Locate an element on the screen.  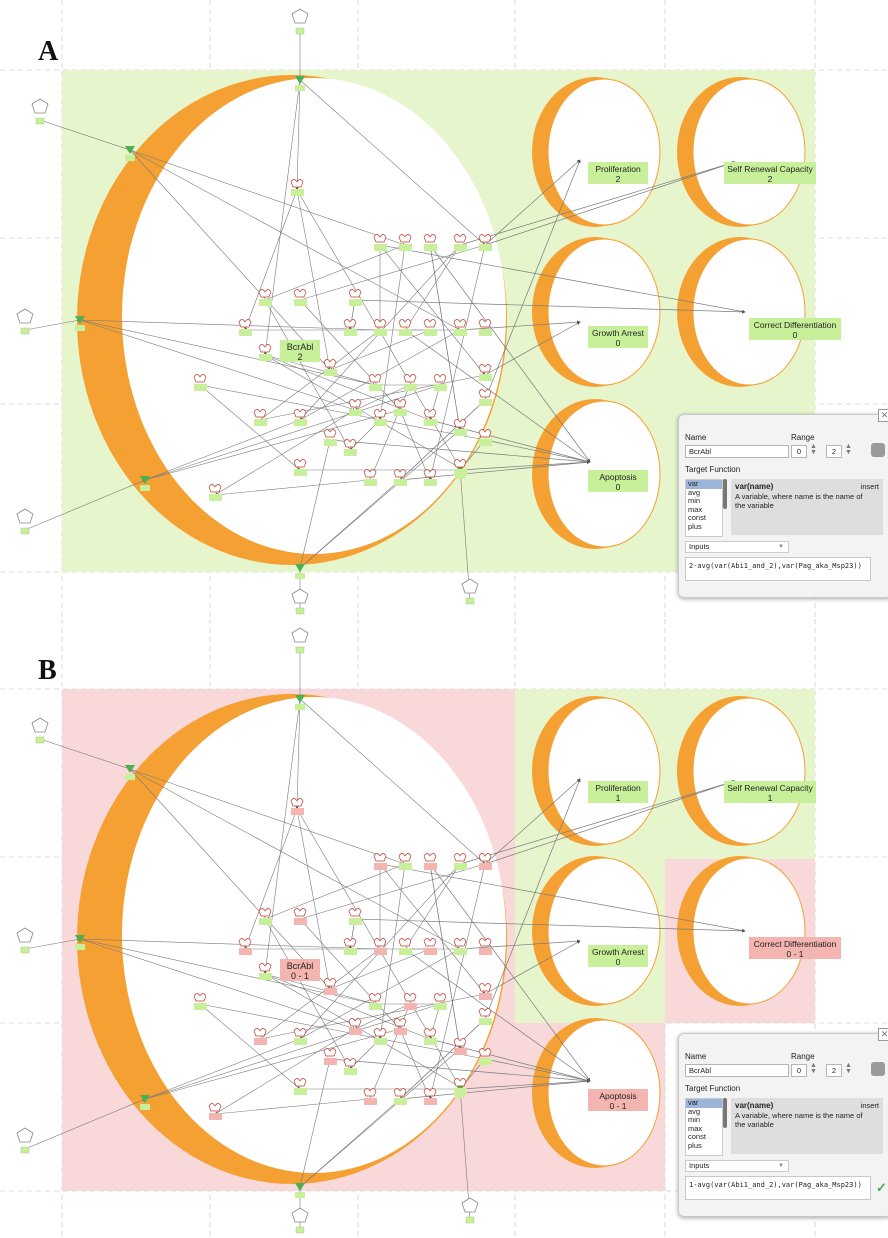
function-title: var(name) is located at coordinates (754, 486).